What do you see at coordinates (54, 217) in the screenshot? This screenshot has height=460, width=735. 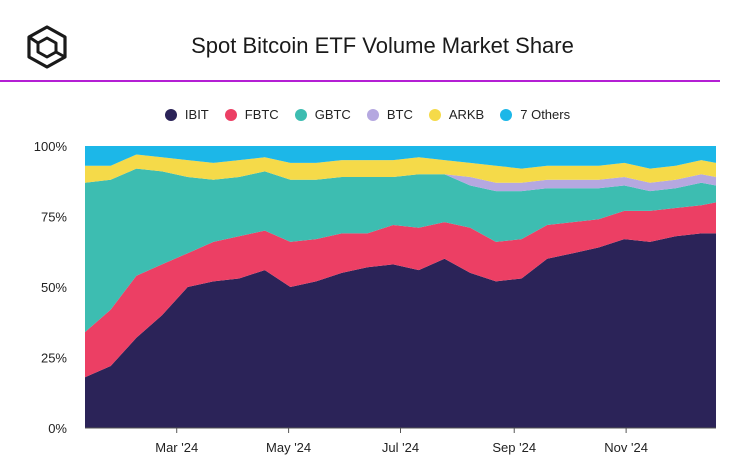 I see `y-tick-label: 75%` at bounding box center [54, 217].